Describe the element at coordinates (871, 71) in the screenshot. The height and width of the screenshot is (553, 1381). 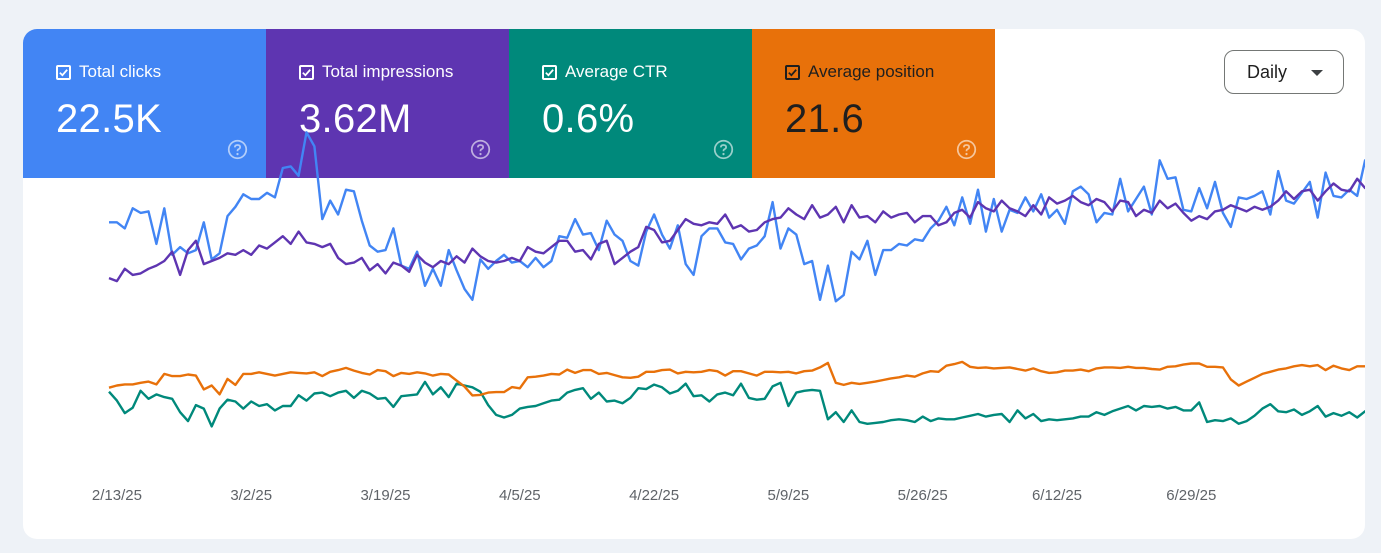
I see `metric-label: Average position` at that location.